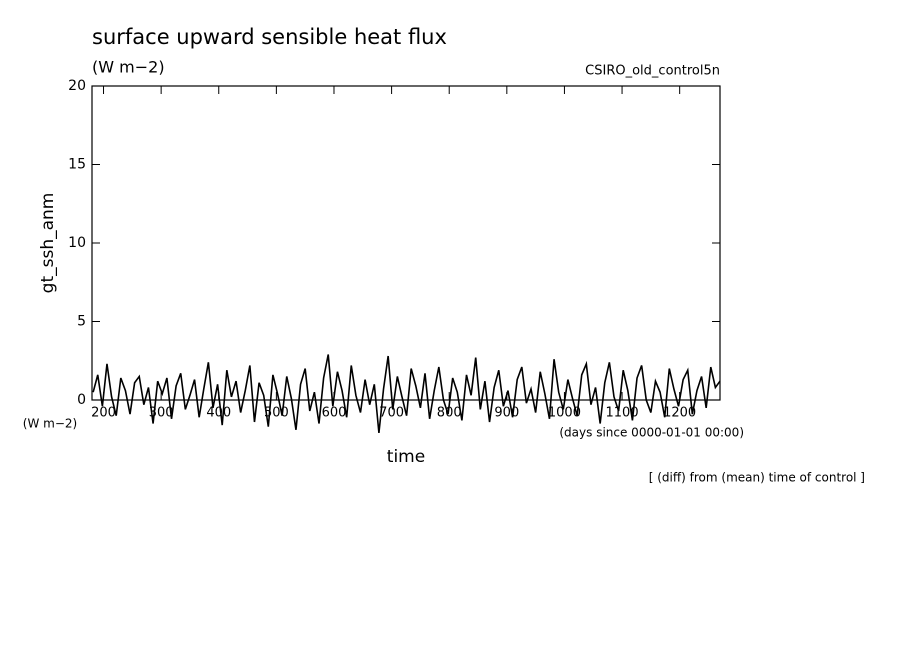 This screenshot has width=904, height=654. What do you see at coordinates (564, 413) in the screenshot?
I see `x-tick-label: 1000` at bounding box center [564, 413].